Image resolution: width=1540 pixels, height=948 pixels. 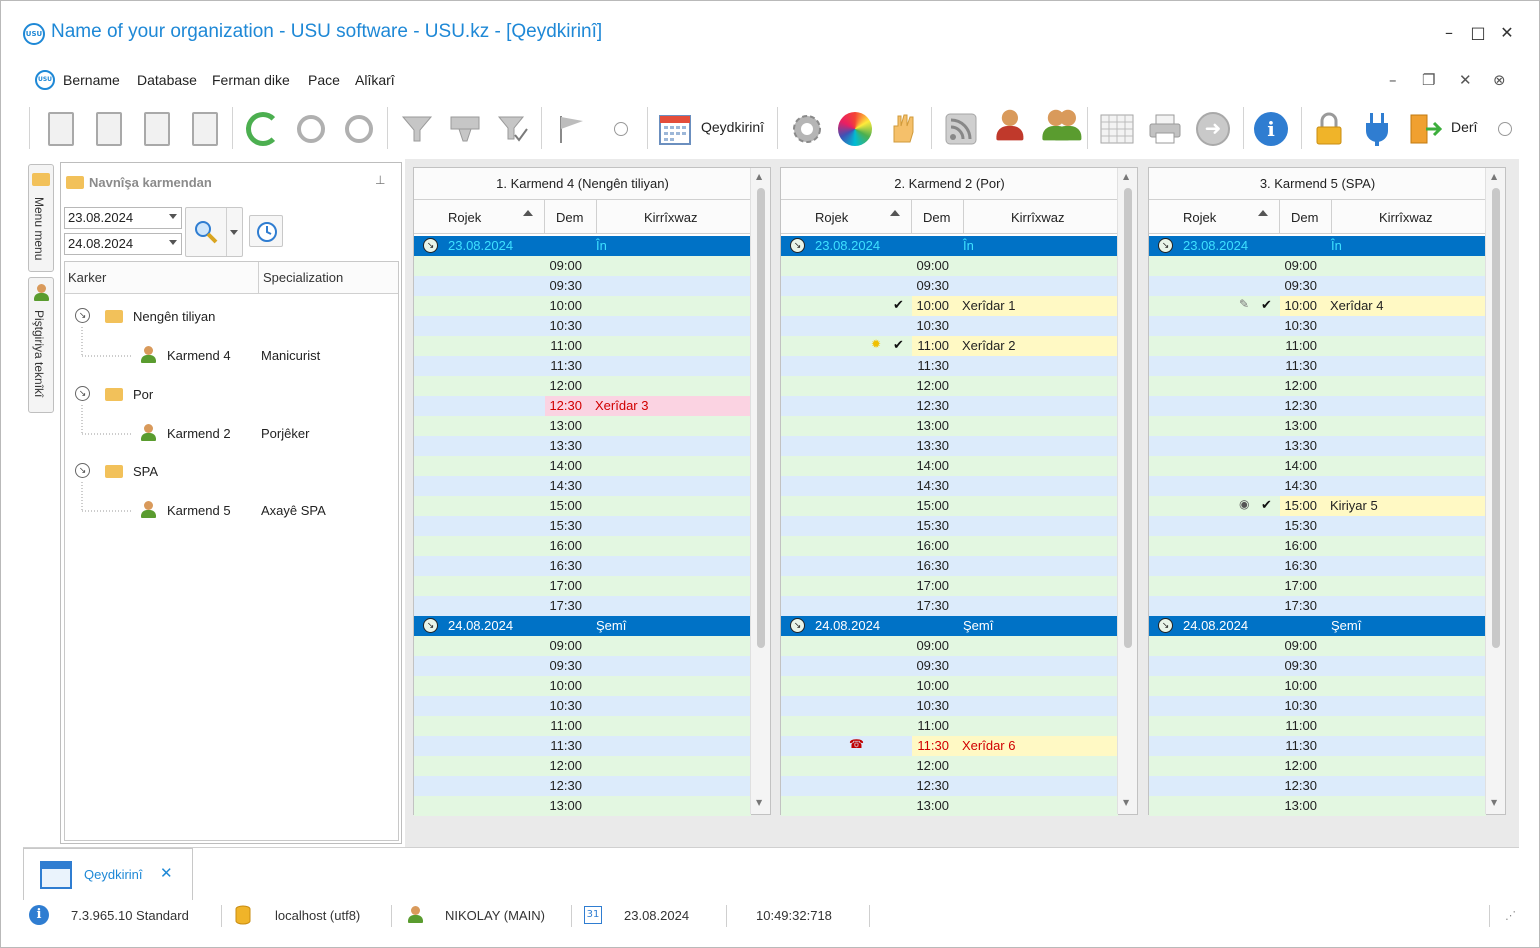 I want to click on mdi-minimize-button: –, so click(x=1393, y=80).